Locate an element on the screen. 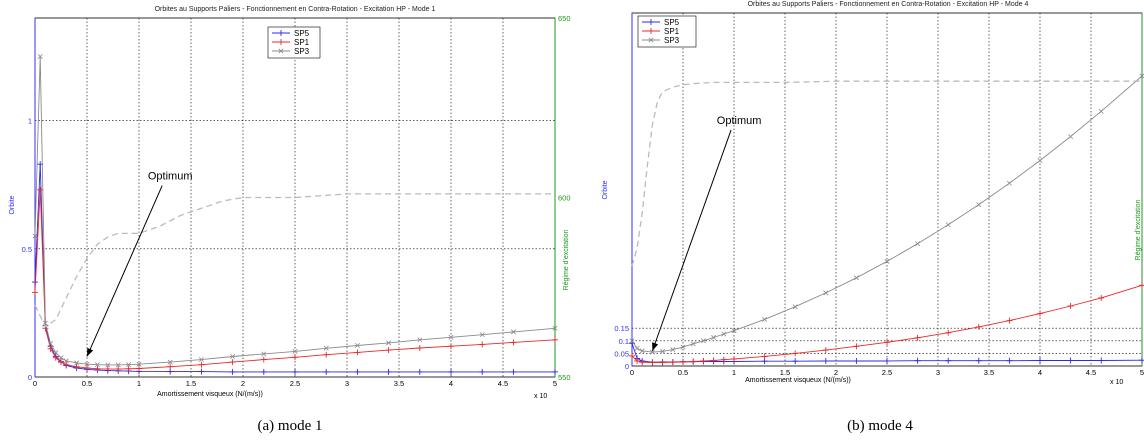 The image size is (1144, 441). y-tick-label-left: 1 is located at coordinates (30, 121).